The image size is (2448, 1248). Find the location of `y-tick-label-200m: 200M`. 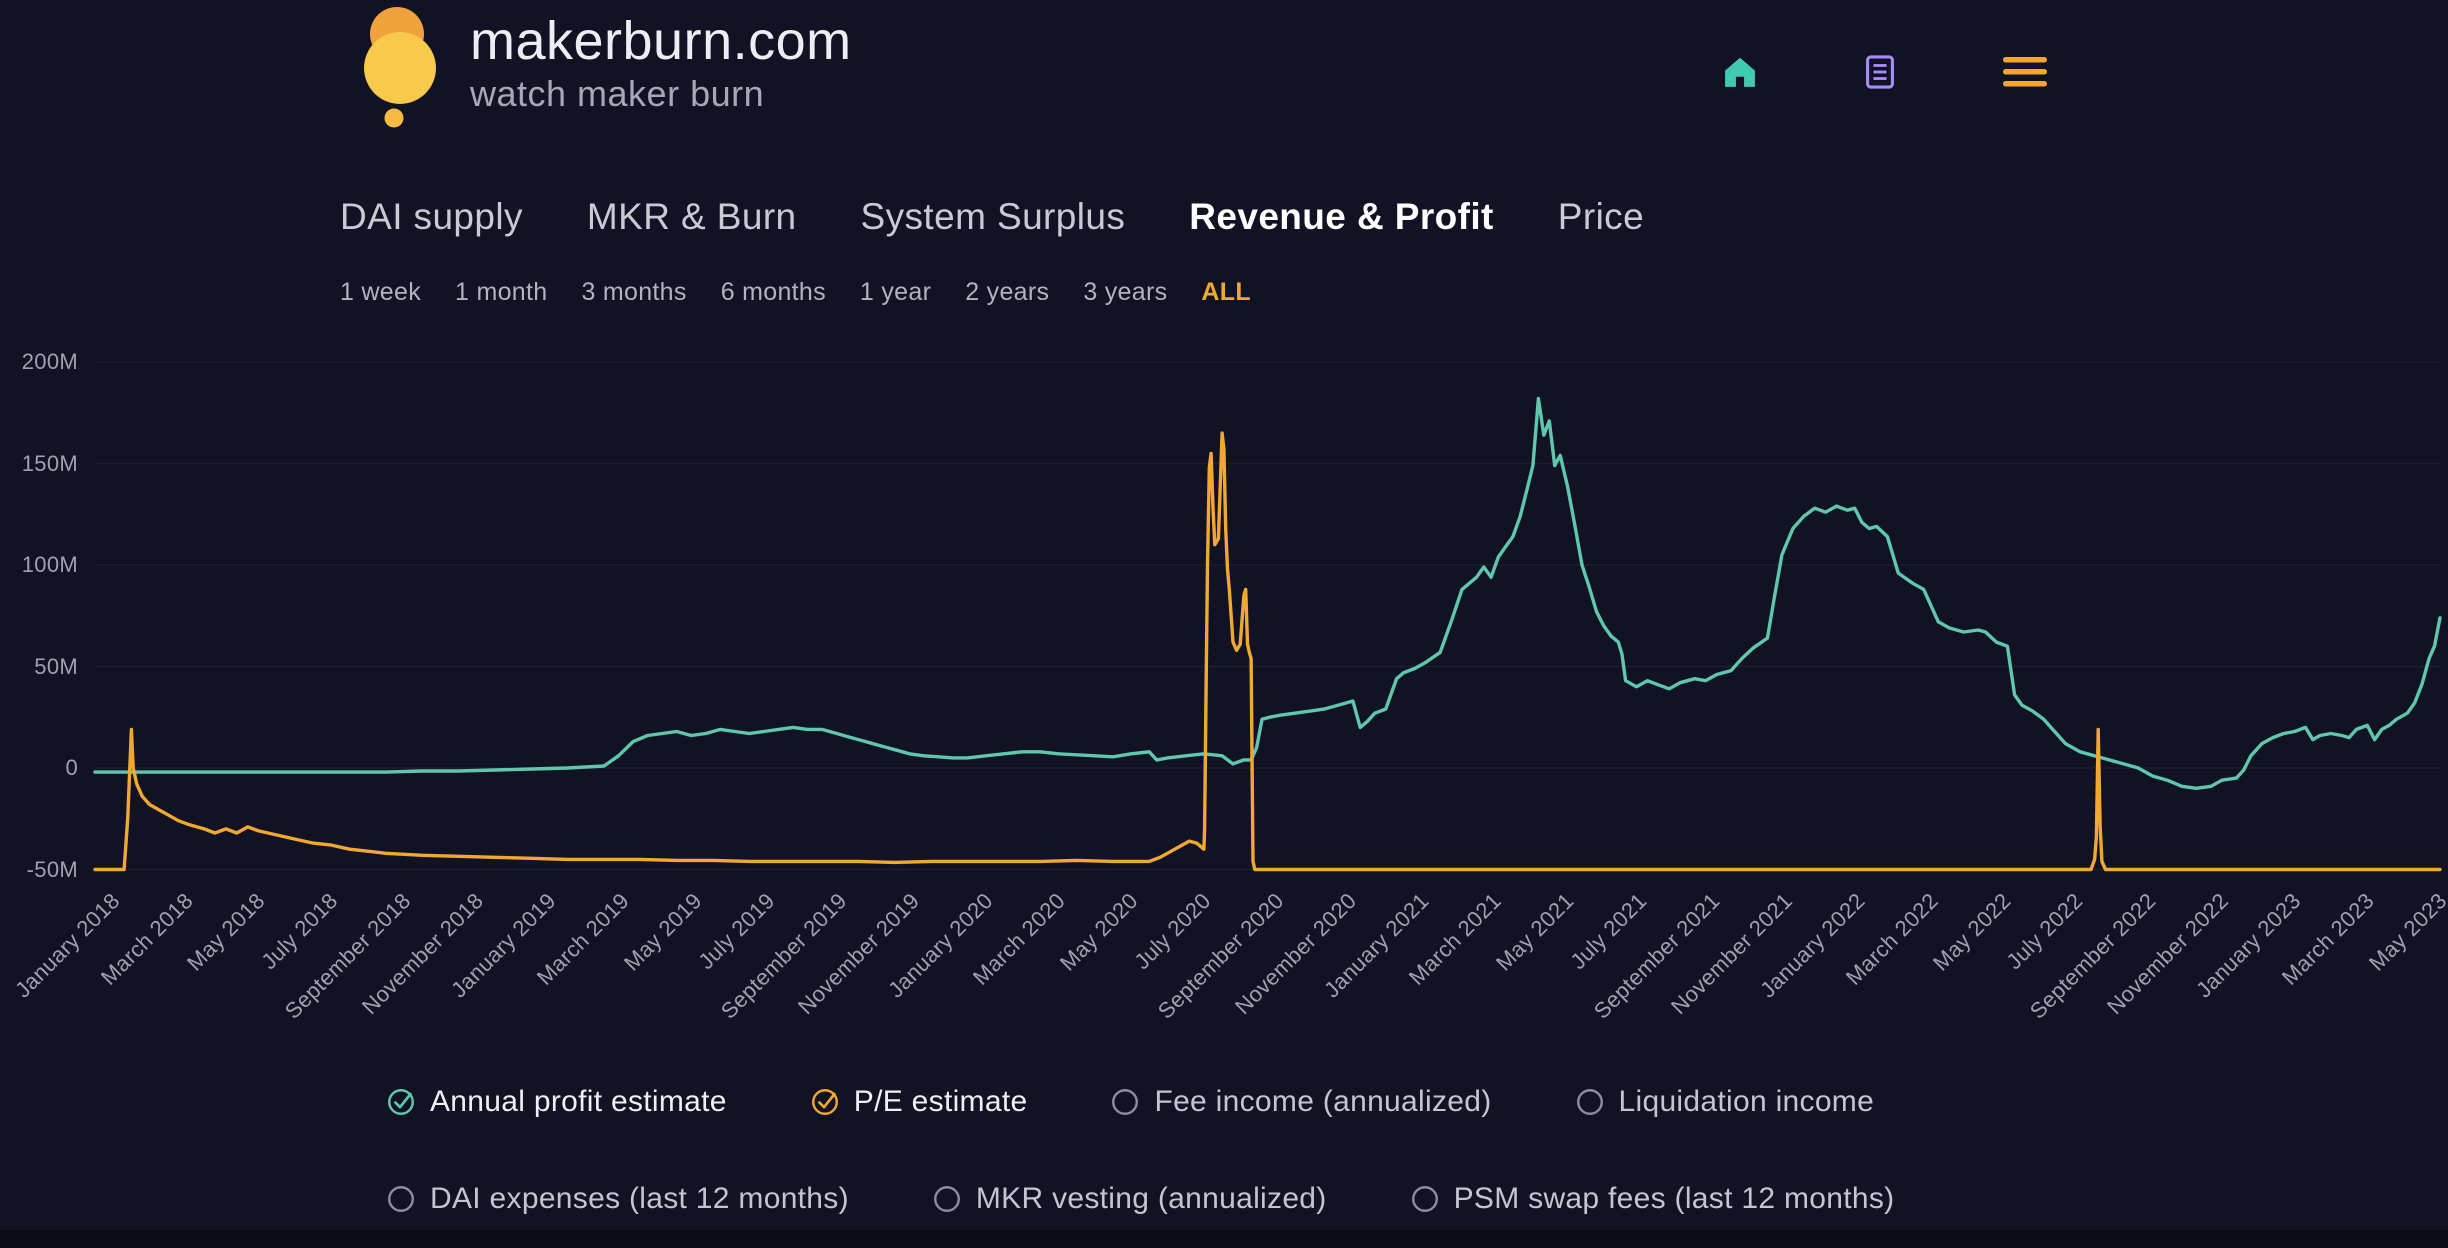

y-tick-label-200m: 200M is located at coordinates (49, 361).